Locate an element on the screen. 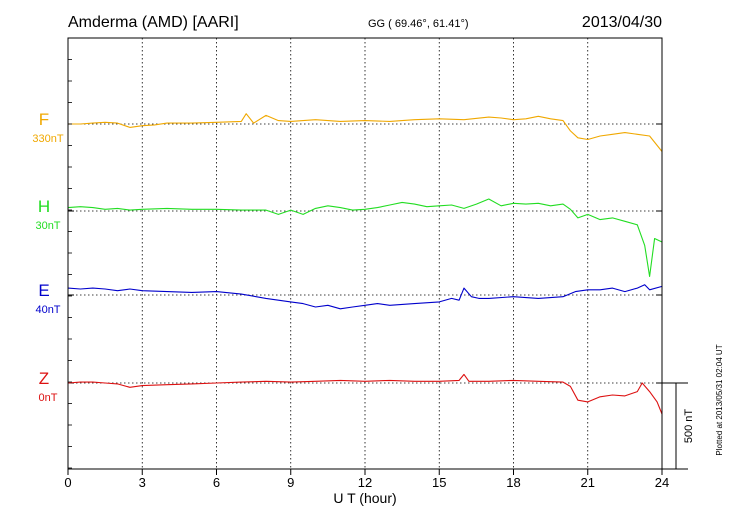 The image size is (730, 520). tick-label-x-21: 21 is located at coordinates (588, 482).